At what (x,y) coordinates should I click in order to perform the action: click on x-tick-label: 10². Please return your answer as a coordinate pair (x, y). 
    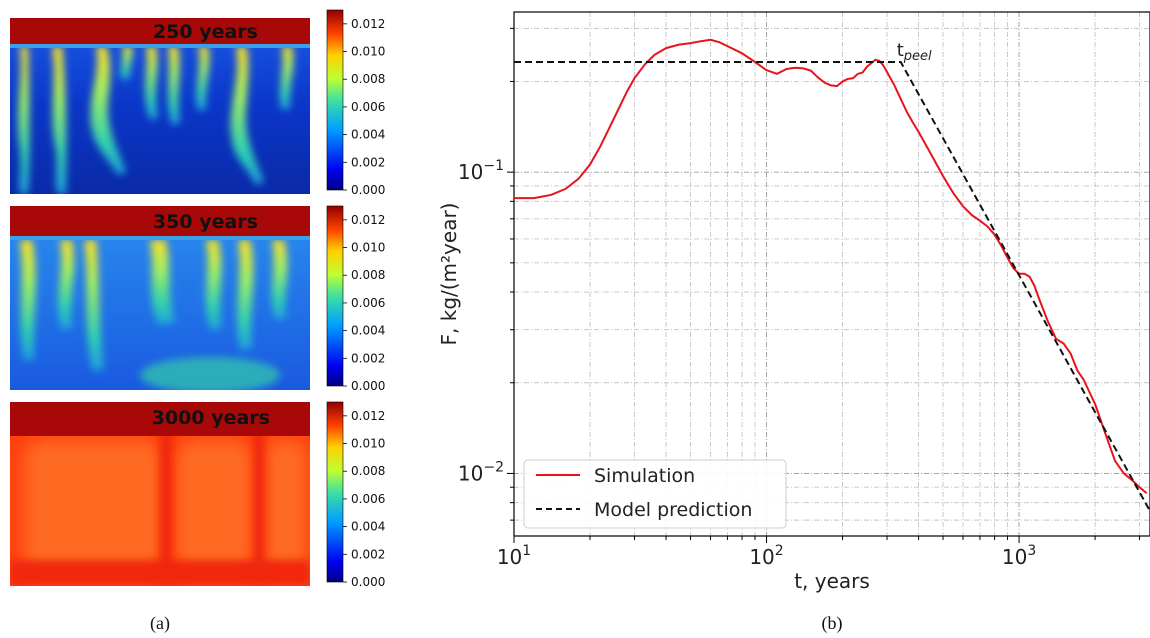
    Looking at the image, I should click on (766, 556).